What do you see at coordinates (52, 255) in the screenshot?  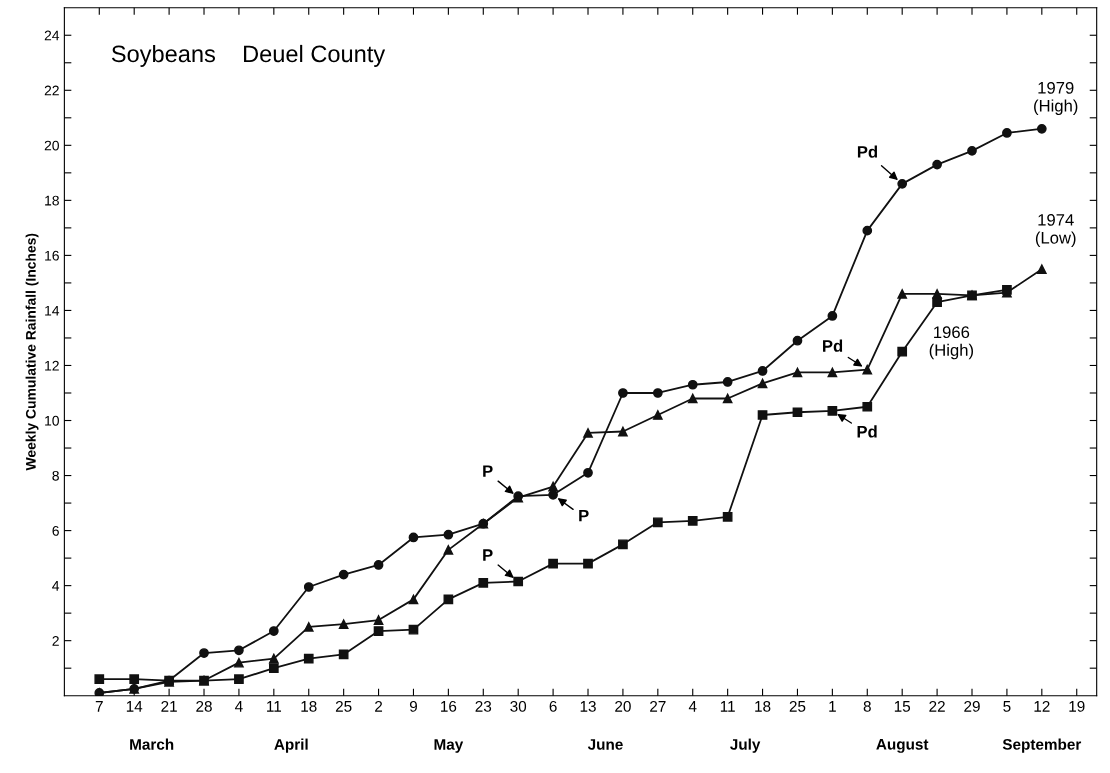 I see `y-tick-label: 16` at bounding box center [52, 255].